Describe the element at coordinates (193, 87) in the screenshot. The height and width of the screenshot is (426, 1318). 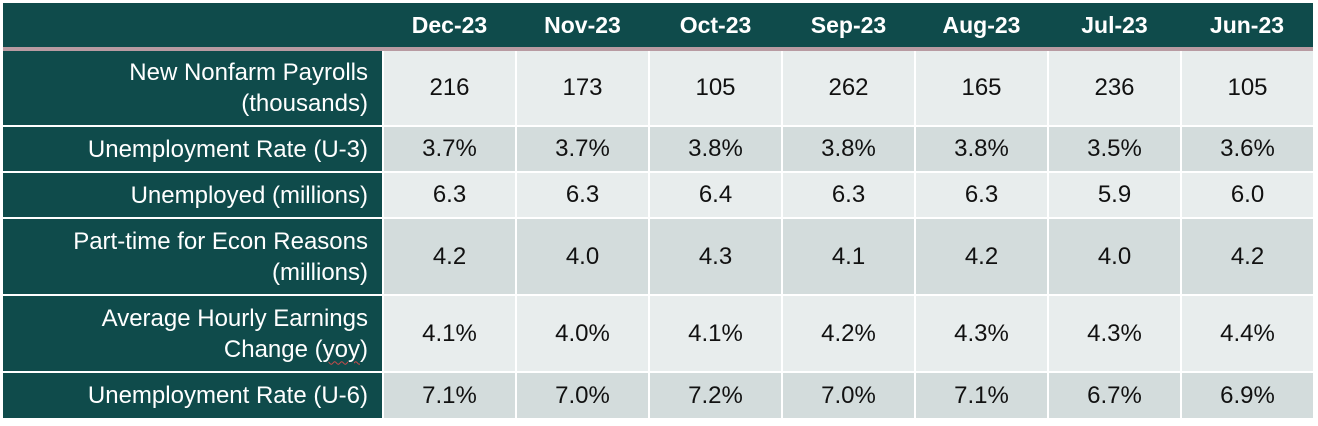
I see `row-label: New Nonfarm Payrolls (thousands)` at that location.